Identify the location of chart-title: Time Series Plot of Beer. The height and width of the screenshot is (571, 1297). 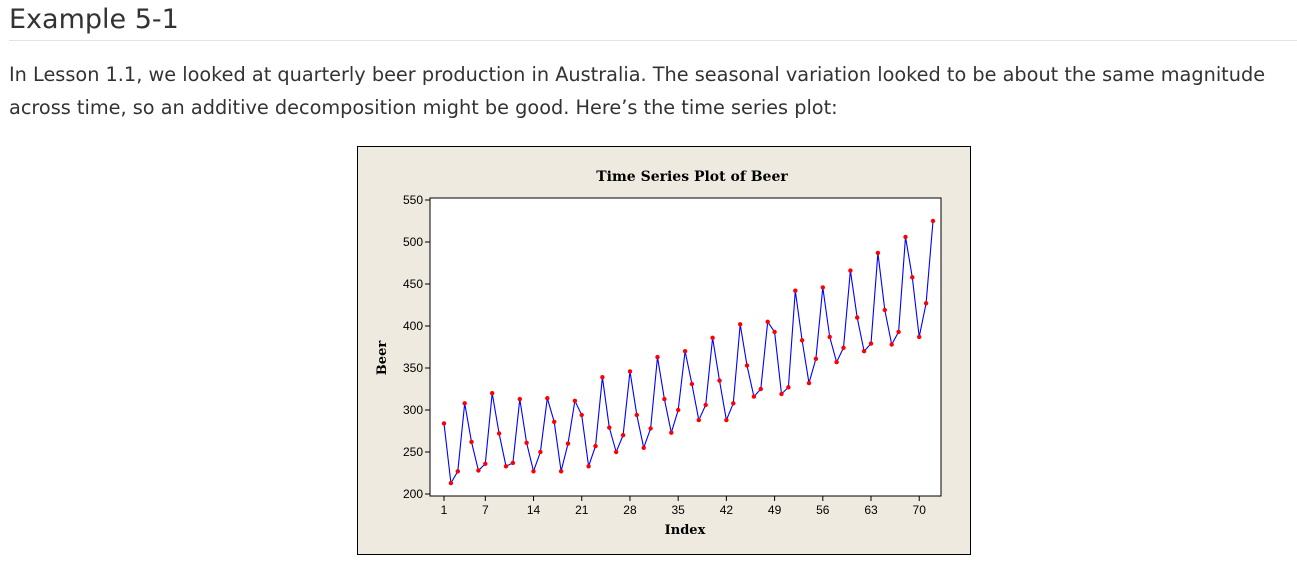
(692, 177).